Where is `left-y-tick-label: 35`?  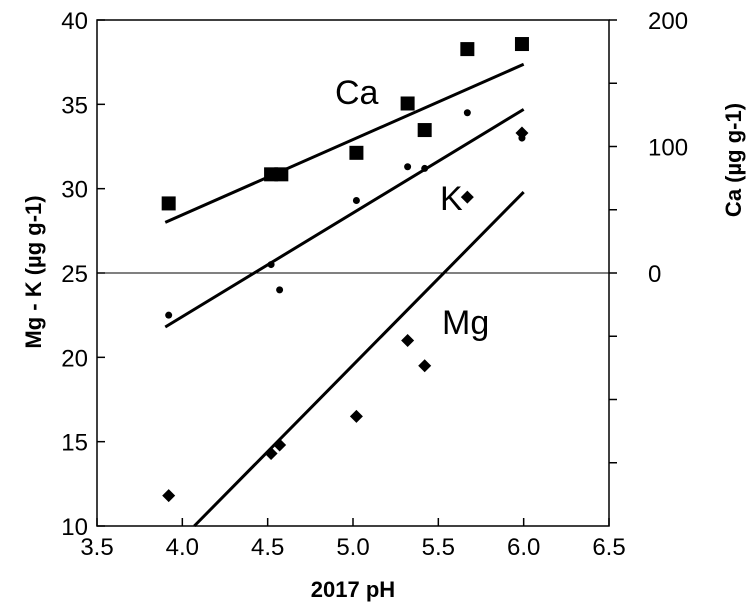 left-y-tick-label: 35 is located at coordinates (74, 105).